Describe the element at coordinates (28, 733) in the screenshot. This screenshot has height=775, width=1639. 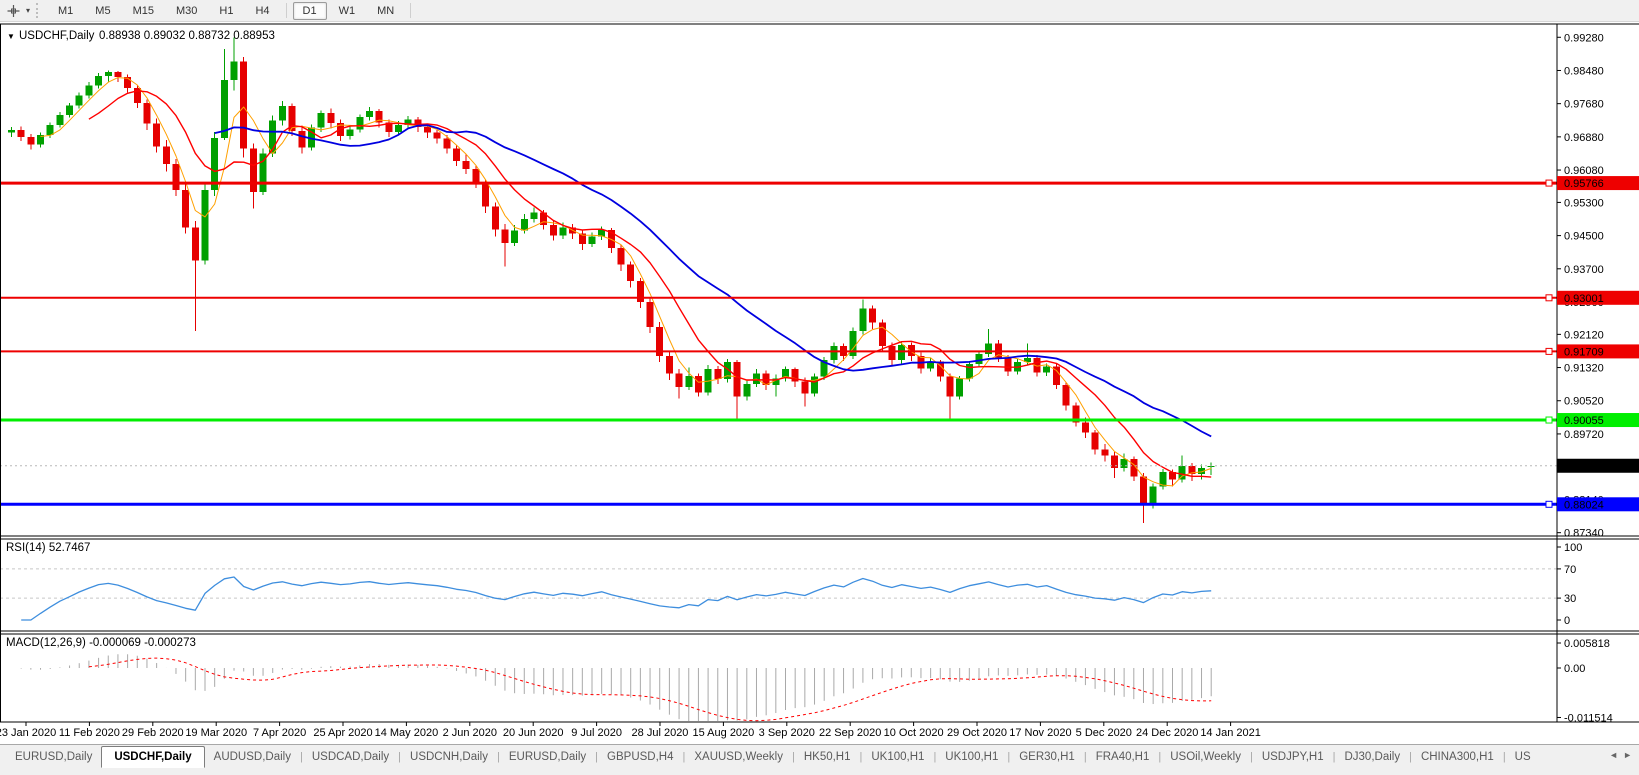
I see `time-axis-label: 23 Jan 2020` at that location.